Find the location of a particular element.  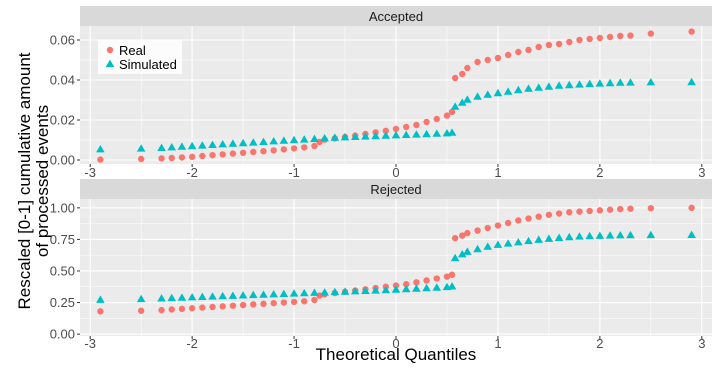

panel-rejected-x-axis: -3 -2 -1 0 1 2 3 is located at coordinates (394, 343).